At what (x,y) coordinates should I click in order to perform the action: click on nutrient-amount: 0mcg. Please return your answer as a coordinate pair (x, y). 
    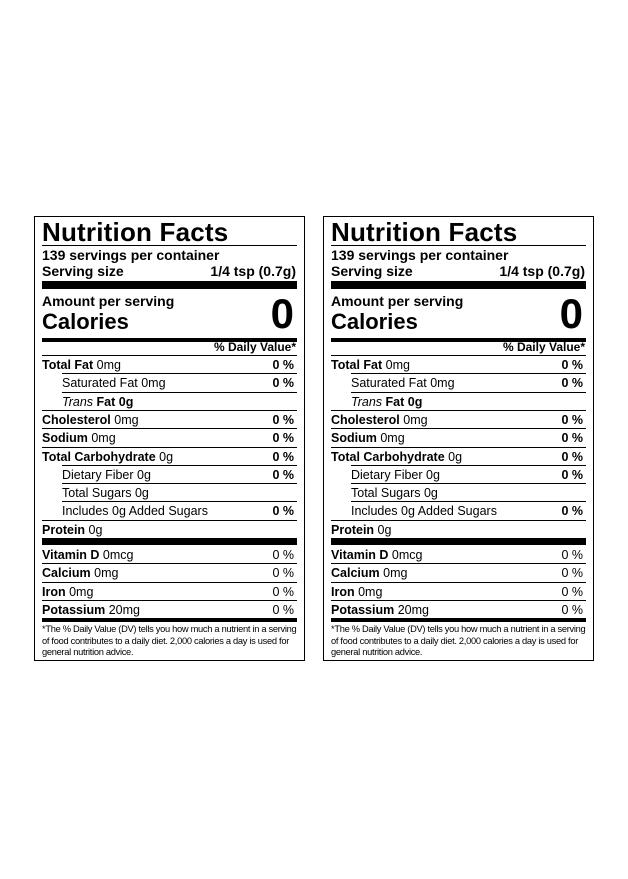
    Looking at the image, I should click on (118, 555).